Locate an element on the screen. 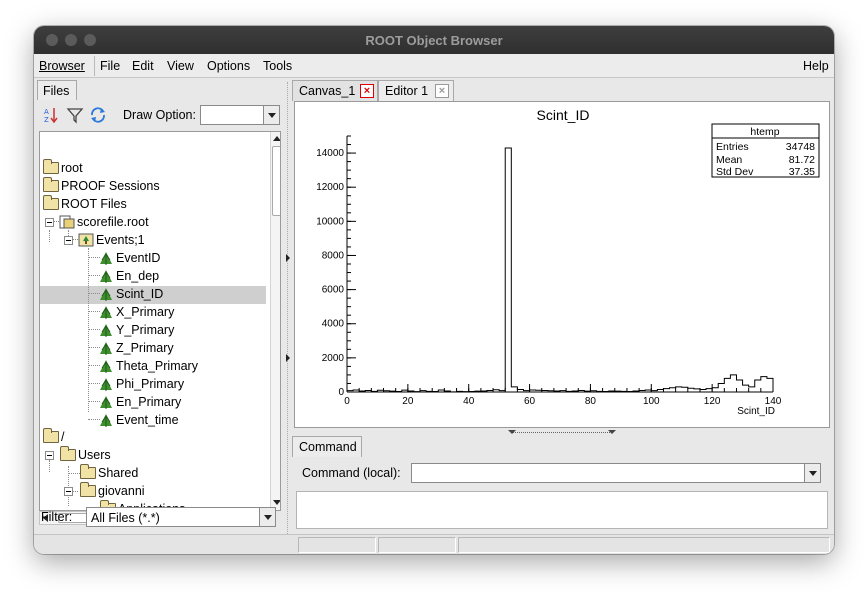 Image resolution: width=868 pixels, height=596 pixels. tree-item-branch: Y_Primary is located at coordinates (153, 330).